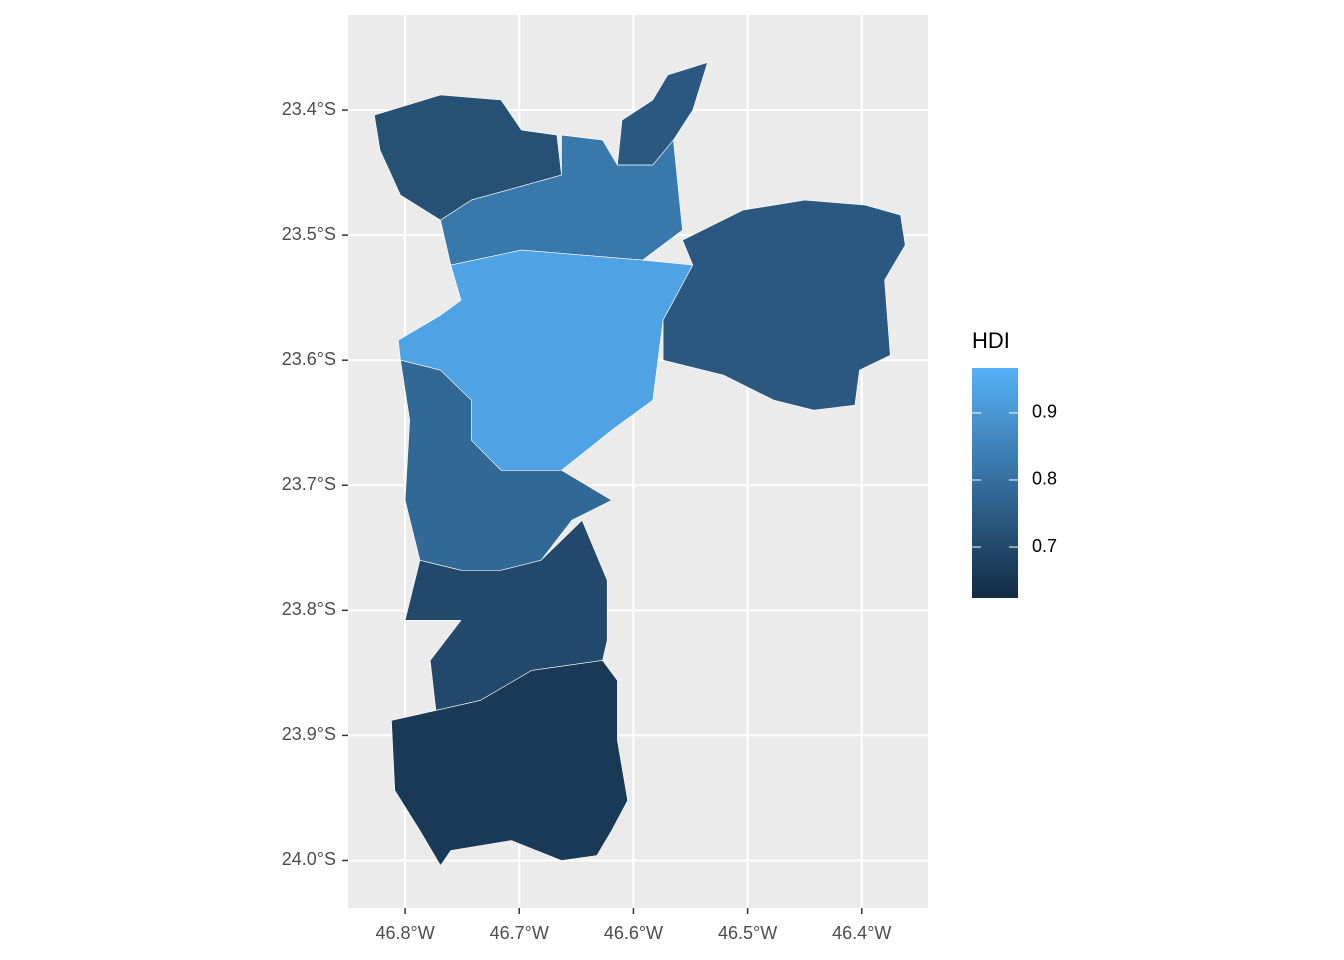  Describe the element at coordinates (309, 109) in the screenshot. I see `y-tick-label: 23.4°S` at that location.